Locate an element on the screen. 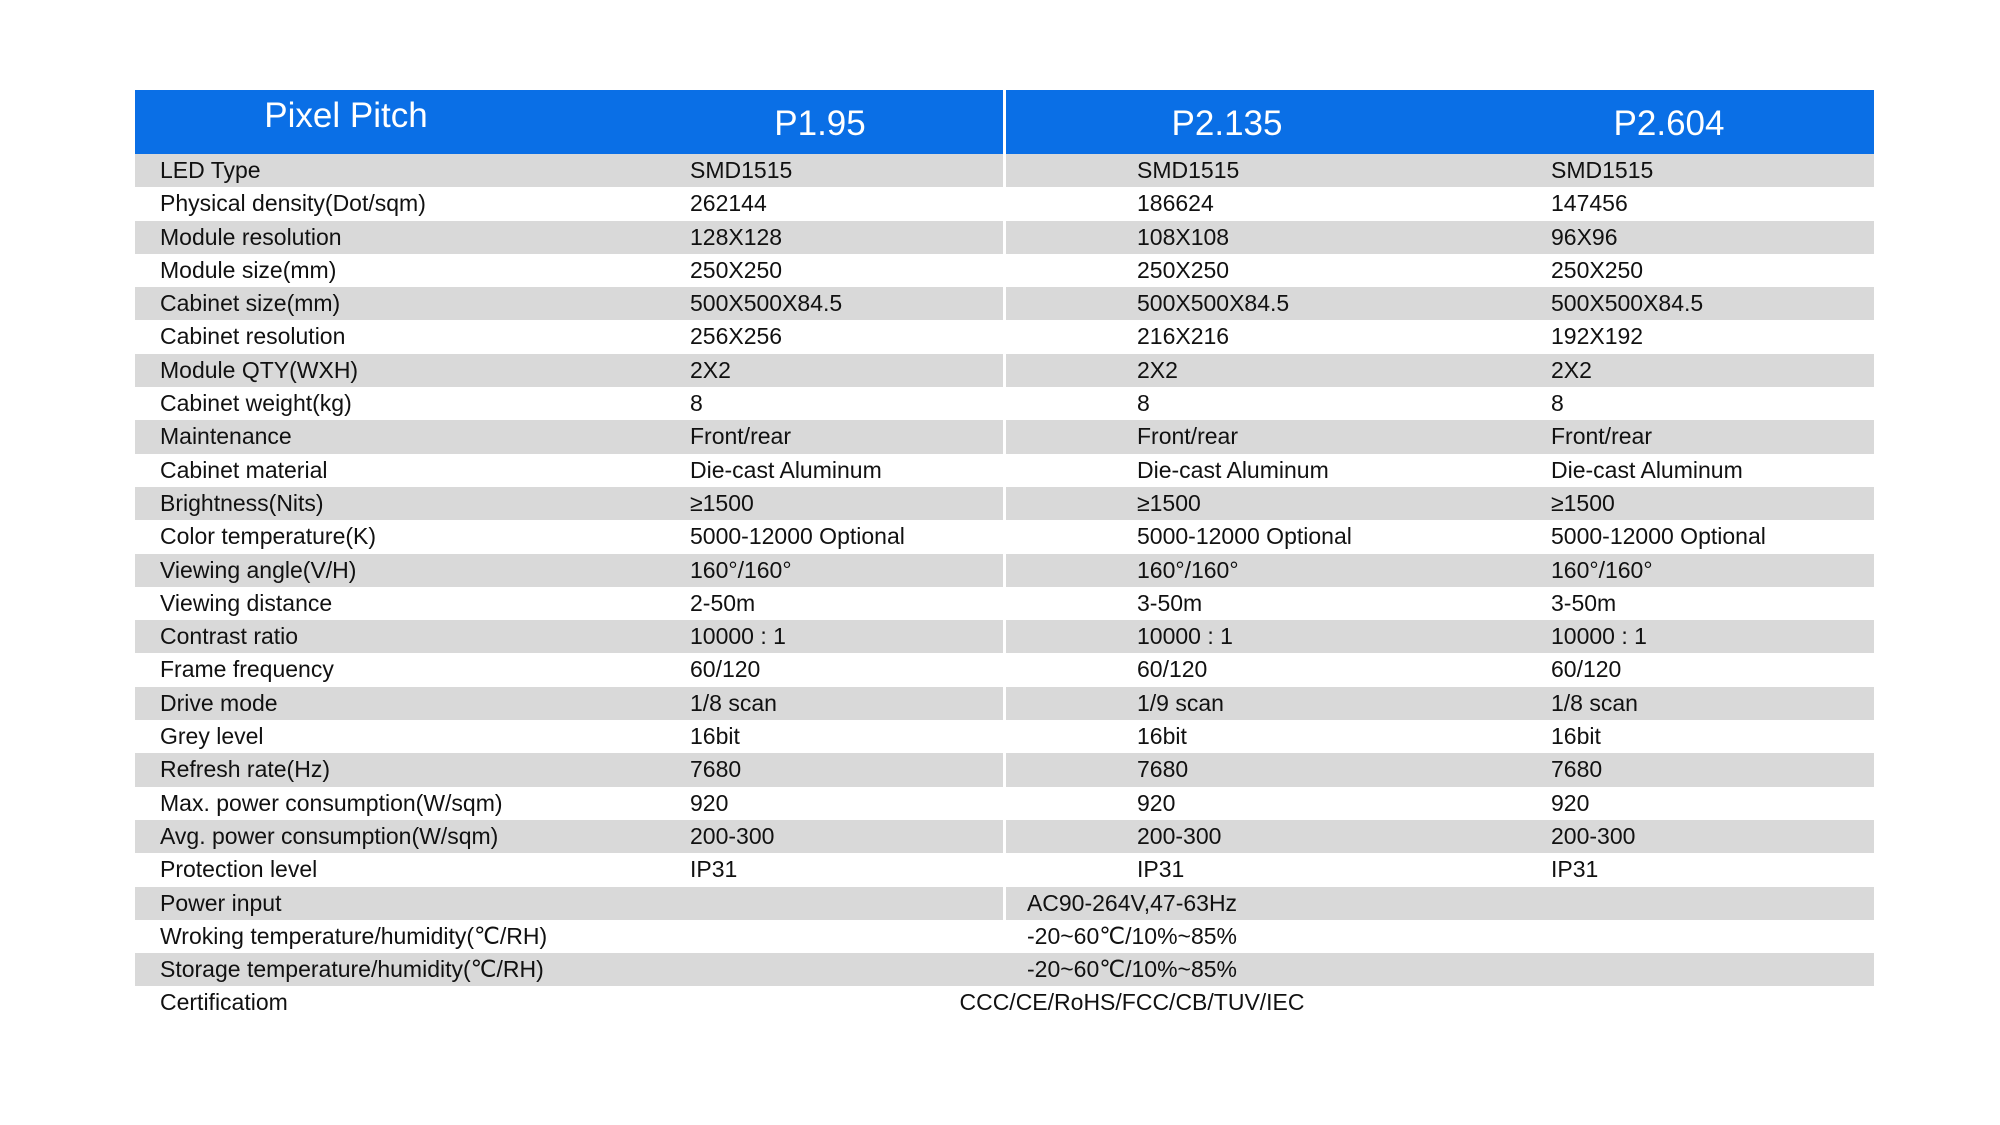 The height and width of the screenshot is (1125, 2000). cell-value: SMD1515 is located at coordinates (741, 170).